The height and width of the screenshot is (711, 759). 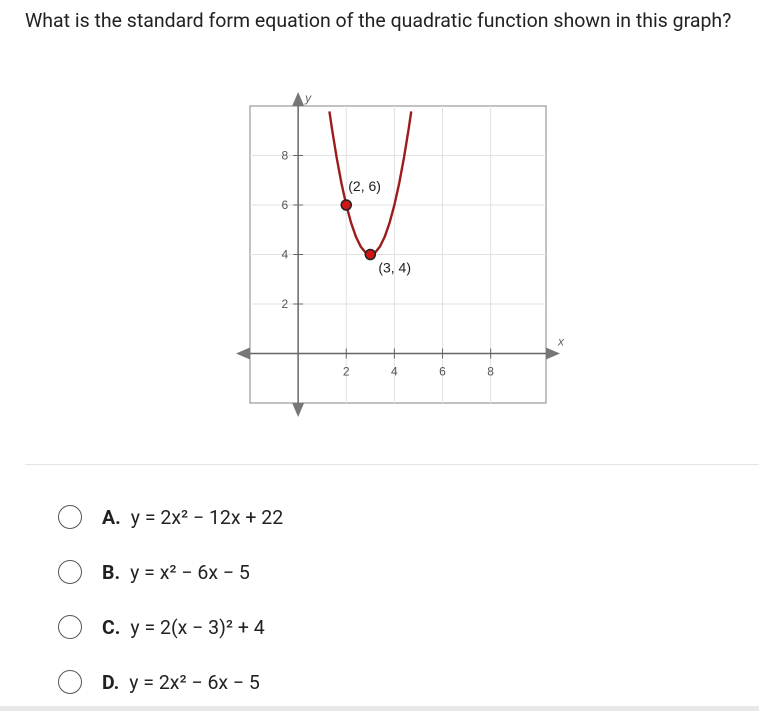 I want to click on axis-label: y, so click(x=308, y=98).